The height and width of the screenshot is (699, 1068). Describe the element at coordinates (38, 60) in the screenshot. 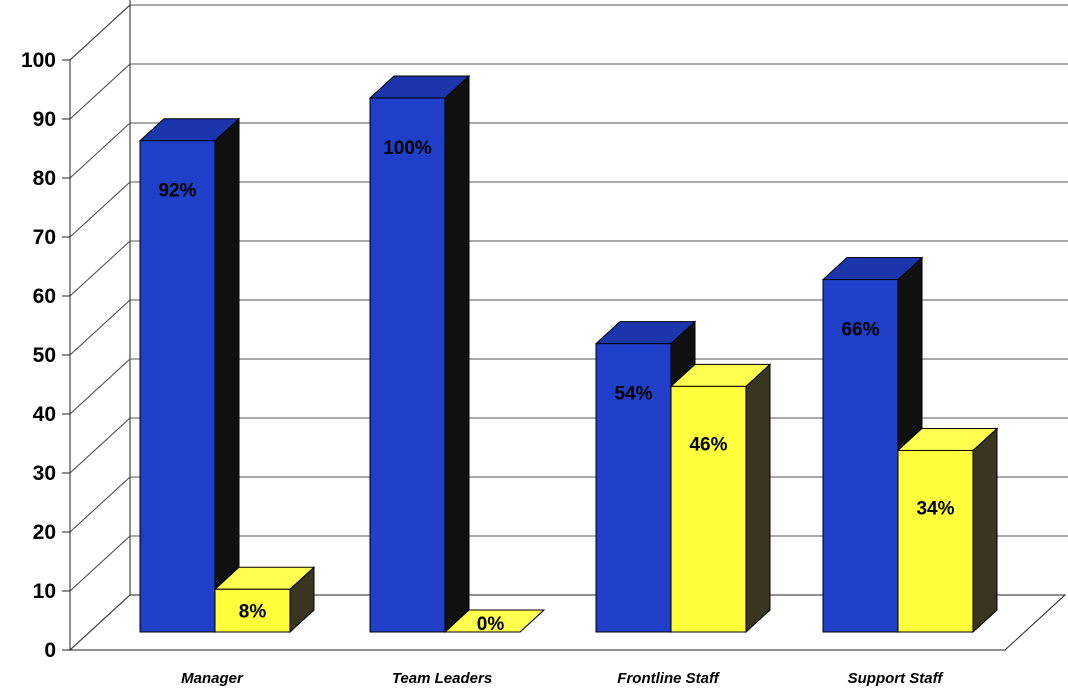

I see `y-tick-label: 100` at that location.